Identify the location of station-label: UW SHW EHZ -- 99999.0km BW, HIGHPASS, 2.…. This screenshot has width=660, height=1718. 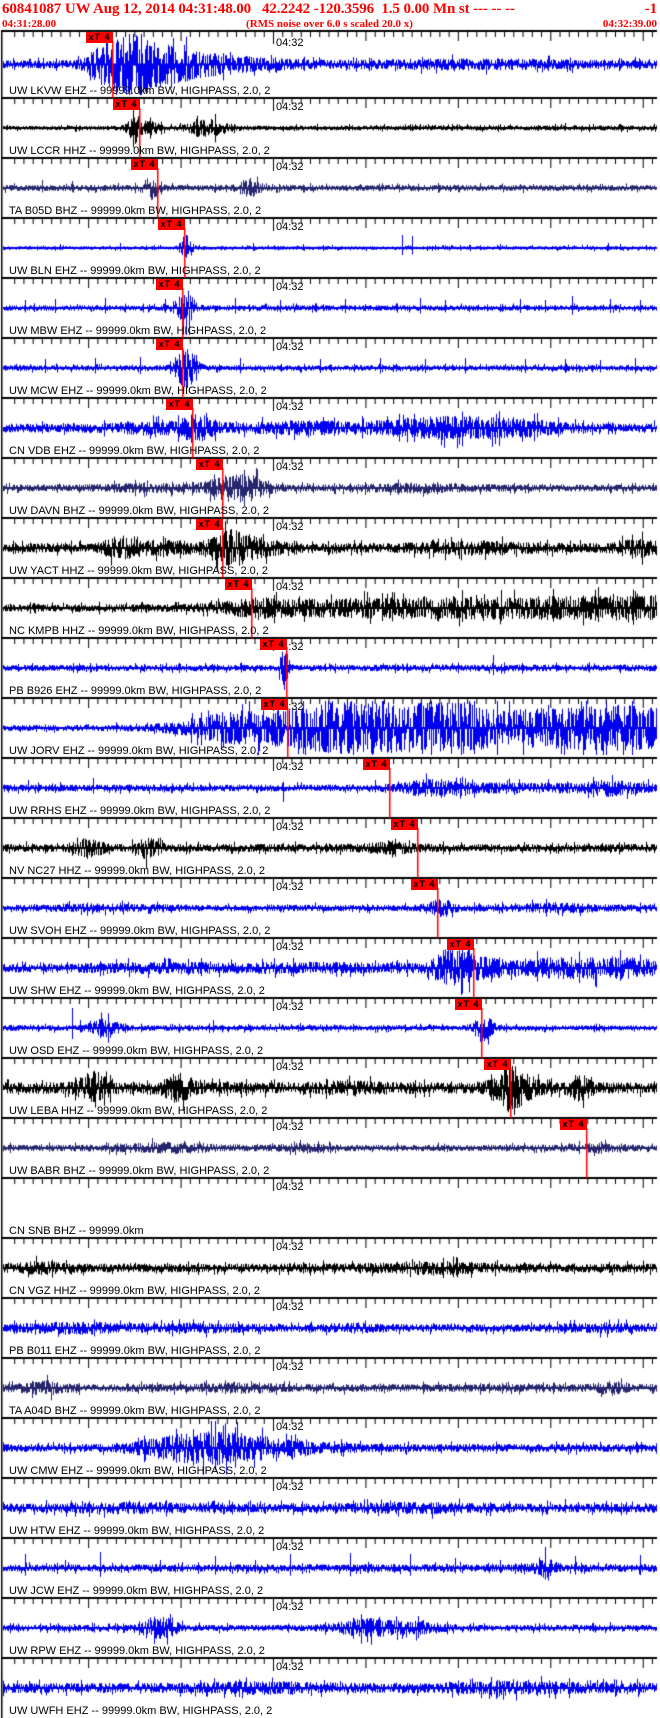
(137, 991).